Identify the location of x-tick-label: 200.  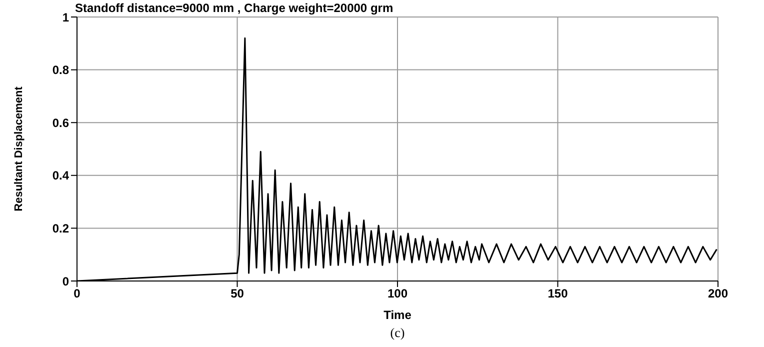
(718, 293).